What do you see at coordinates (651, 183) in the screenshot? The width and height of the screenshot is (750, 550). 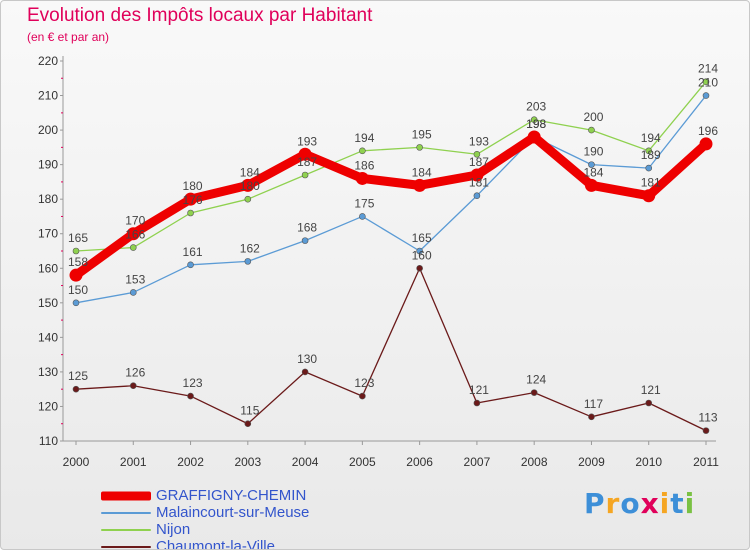 I see `data-label: 181` at bounding box center [651, 183].